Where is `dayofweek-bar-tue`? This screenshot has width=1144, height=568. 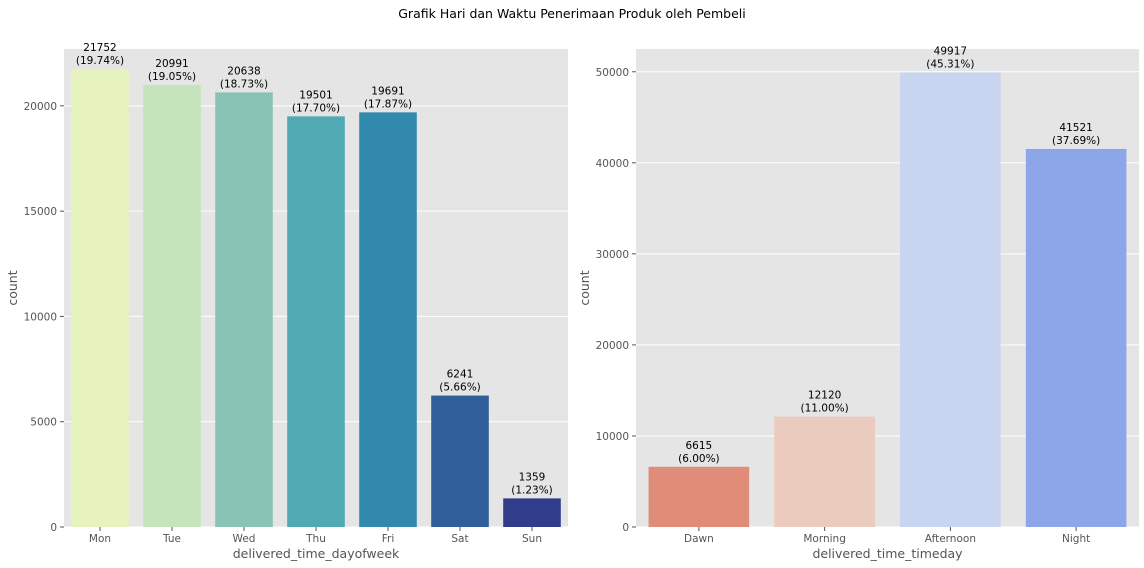 dayofweek-bar-tue is located at coordinates (172, 305).